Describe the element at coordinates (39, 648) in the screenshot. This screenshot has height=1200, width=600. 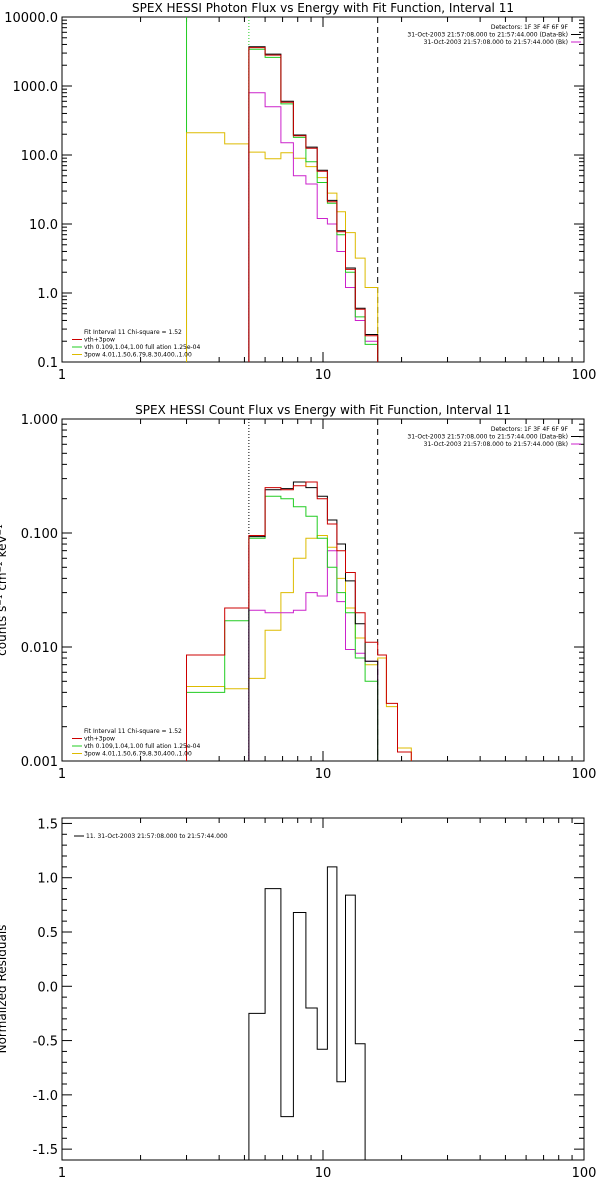
I see `y-tick-label: 0.010` at that location.